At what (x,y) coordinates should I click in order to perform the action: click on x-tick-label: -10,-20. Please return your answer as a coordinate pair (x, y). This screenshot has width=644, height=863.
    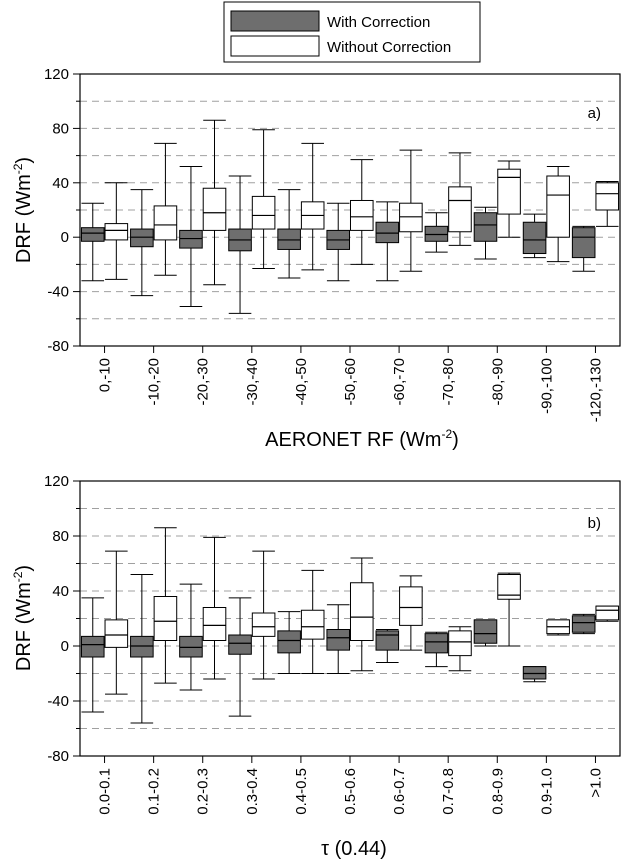
    Looking at the image, I should click on (154, 382).